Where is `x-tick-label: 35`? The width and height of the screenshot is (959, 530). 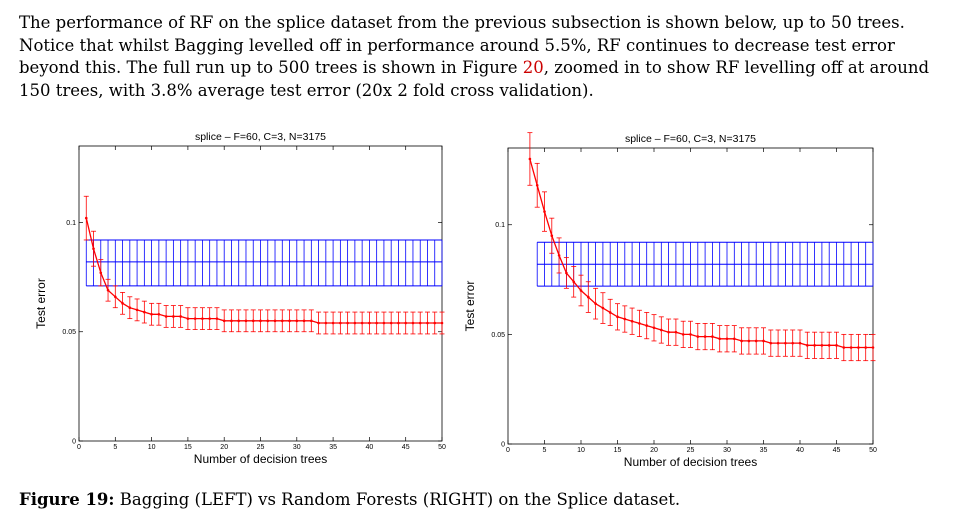
x-tick-label: 35 is located at coordinates (333, 447).